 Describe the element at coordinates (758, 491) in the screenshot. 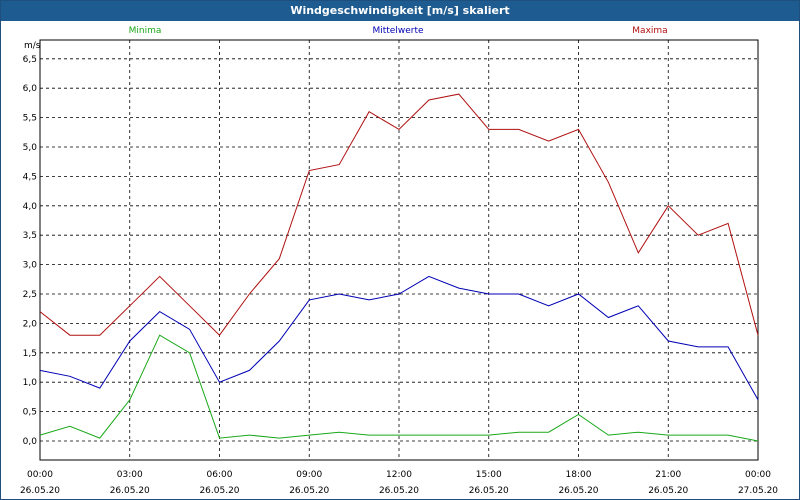

I see `x-tick-date: 27.05.20` at that location.